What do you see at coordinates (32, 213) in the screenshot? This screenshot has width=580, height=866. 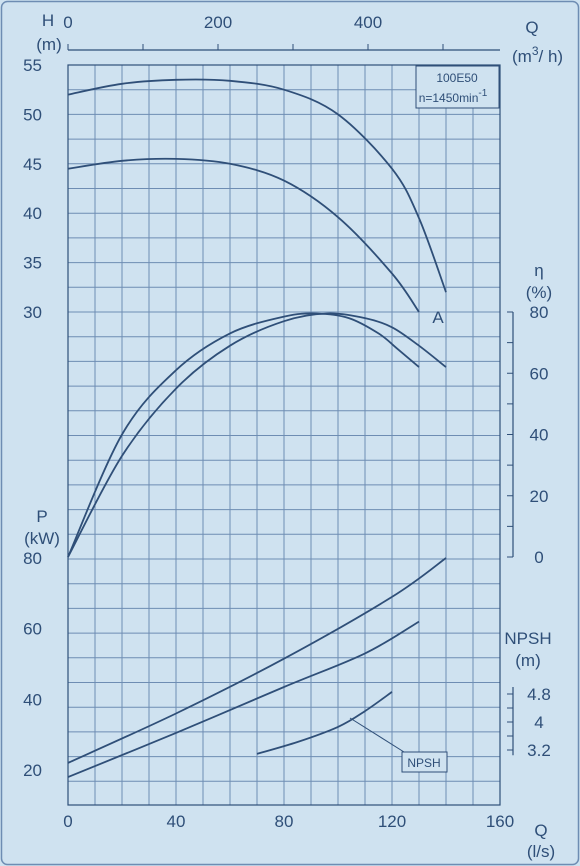 I see `head-axis-tick-label: 40` at bounding box center [32, 213].